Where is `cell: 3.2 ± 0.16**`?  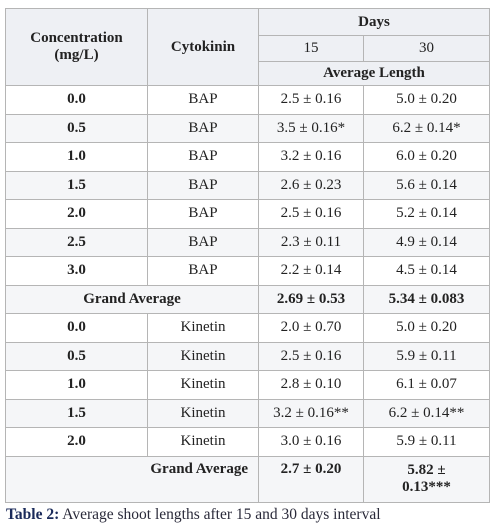
cell: 3.2 ± 0.16** is located at coordinates (311, 413).